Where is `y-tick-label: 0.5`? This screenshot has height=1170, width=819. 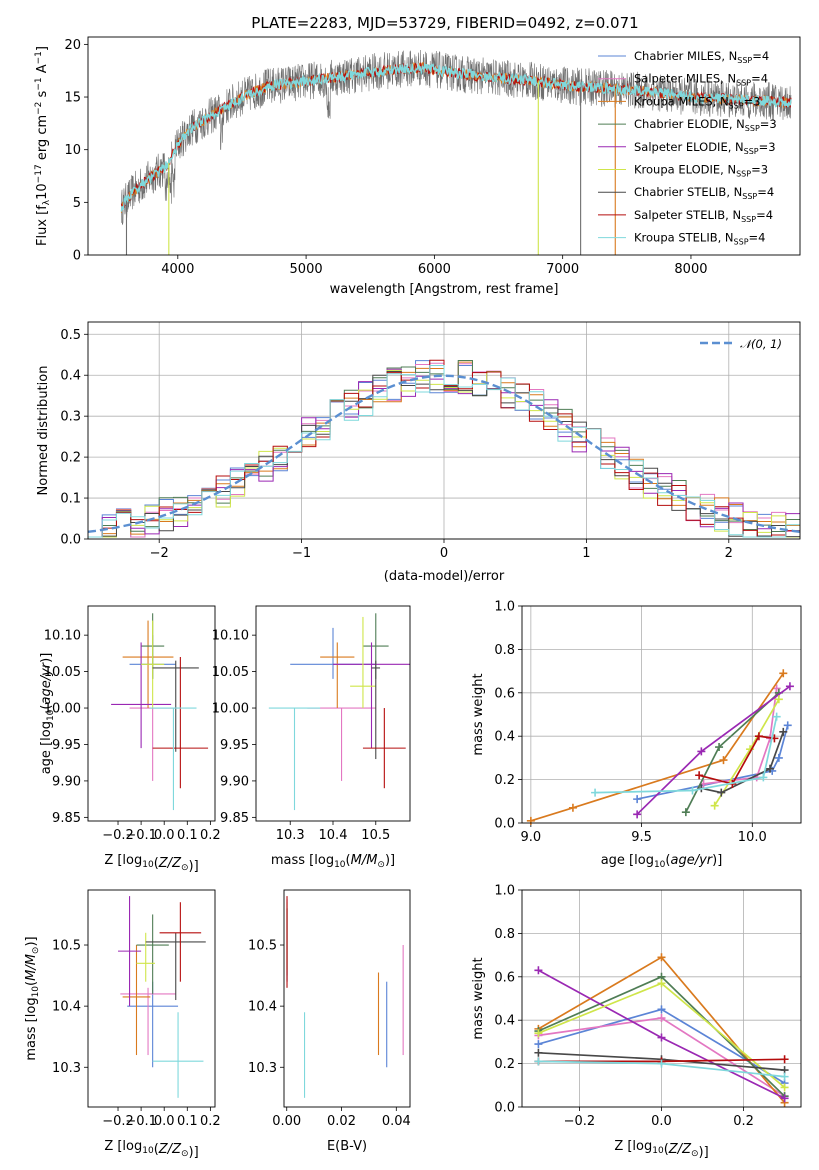 y-tick-label: 0.5 is located at coordinates (70, 335).